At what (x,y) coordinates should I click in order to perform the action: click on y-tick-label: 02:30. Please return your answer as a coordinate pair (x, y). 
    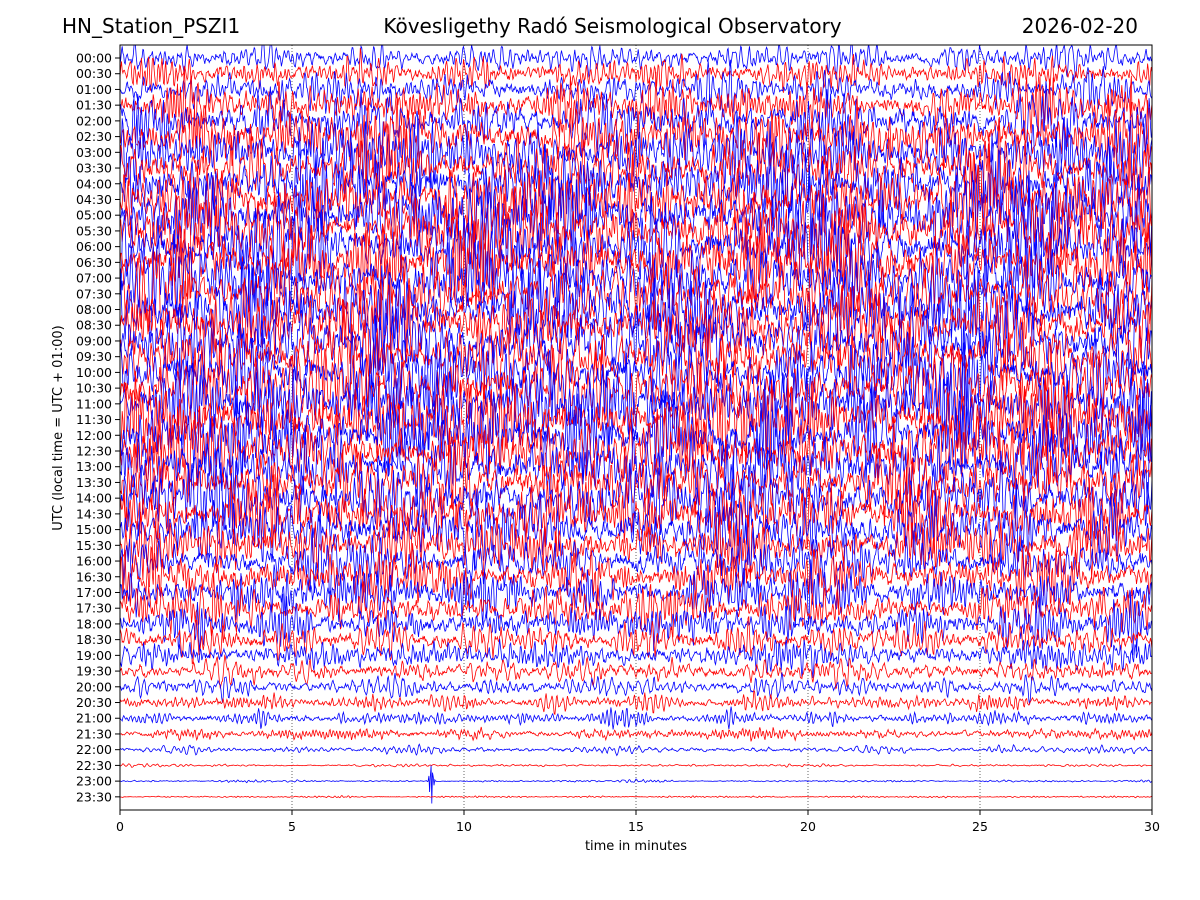
    Looking at the image, I should click on (94, 136).